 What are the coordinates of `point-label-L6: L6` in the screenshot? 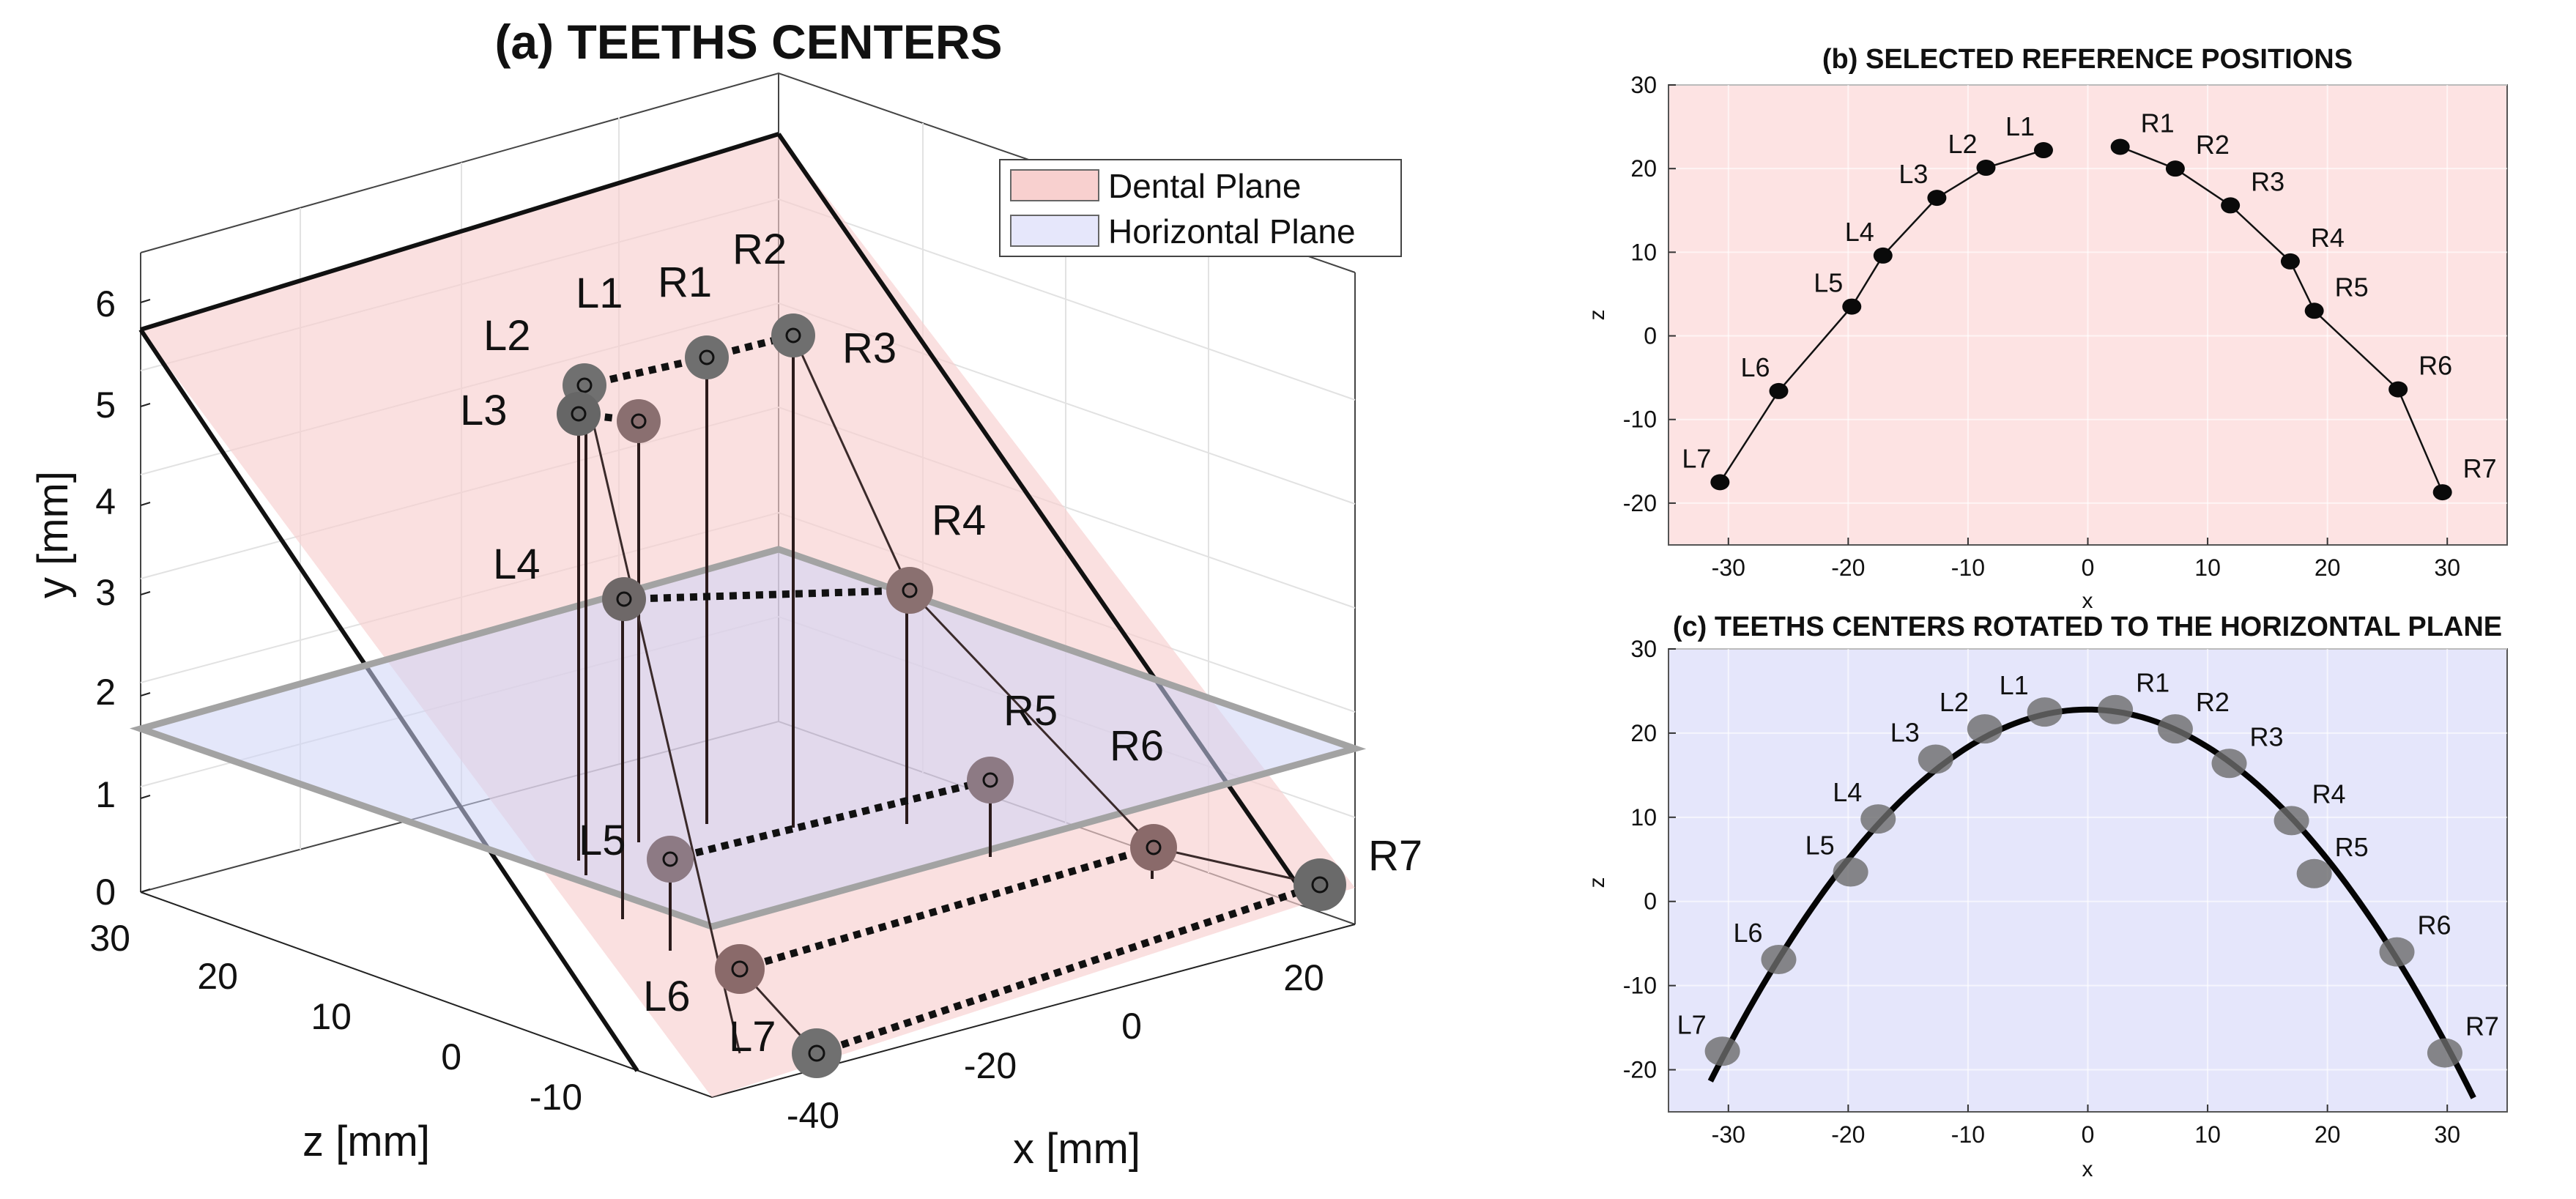 It's located at (667, 996).